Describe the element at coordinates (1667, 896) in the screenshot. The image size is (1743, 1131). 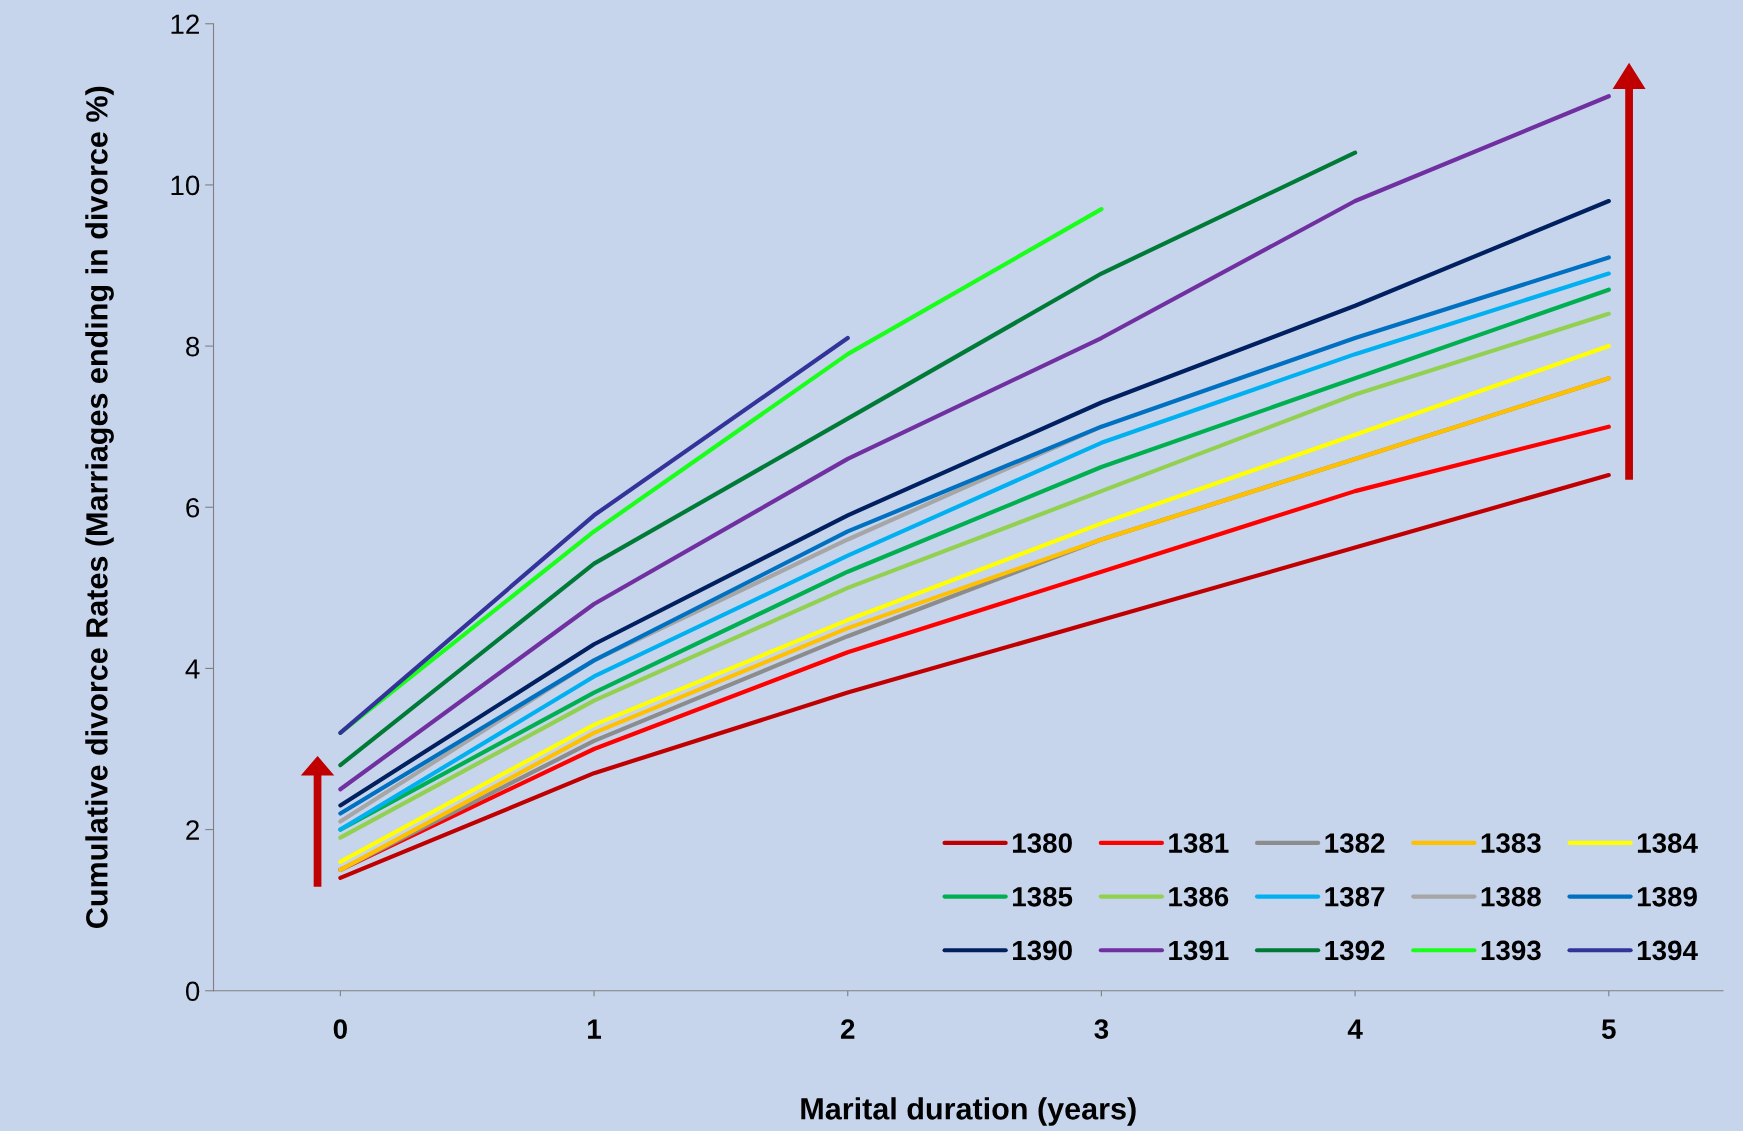
I see `legend-label: 1389` at that location.